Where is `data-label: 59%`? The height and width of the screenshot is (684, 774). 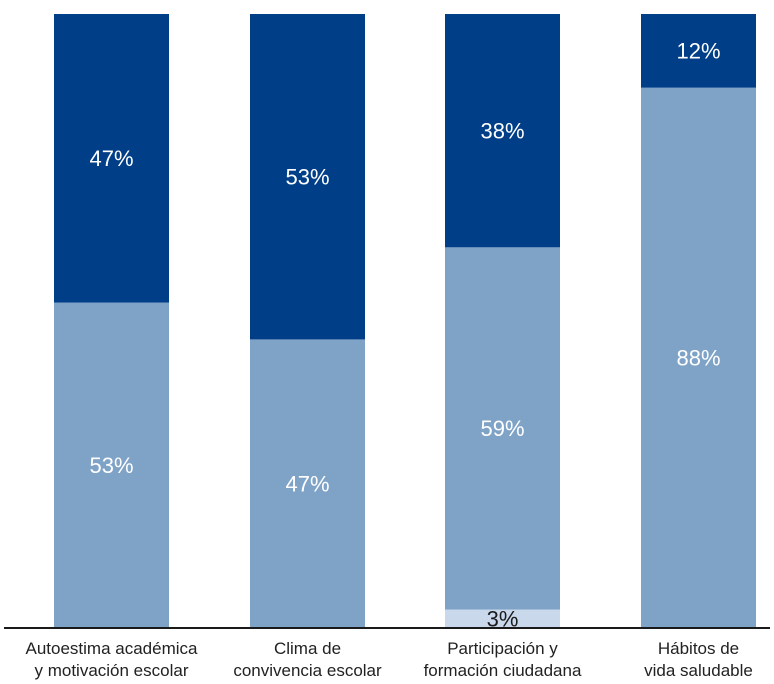 data-label: 59% is located at coordinates (502, 428).